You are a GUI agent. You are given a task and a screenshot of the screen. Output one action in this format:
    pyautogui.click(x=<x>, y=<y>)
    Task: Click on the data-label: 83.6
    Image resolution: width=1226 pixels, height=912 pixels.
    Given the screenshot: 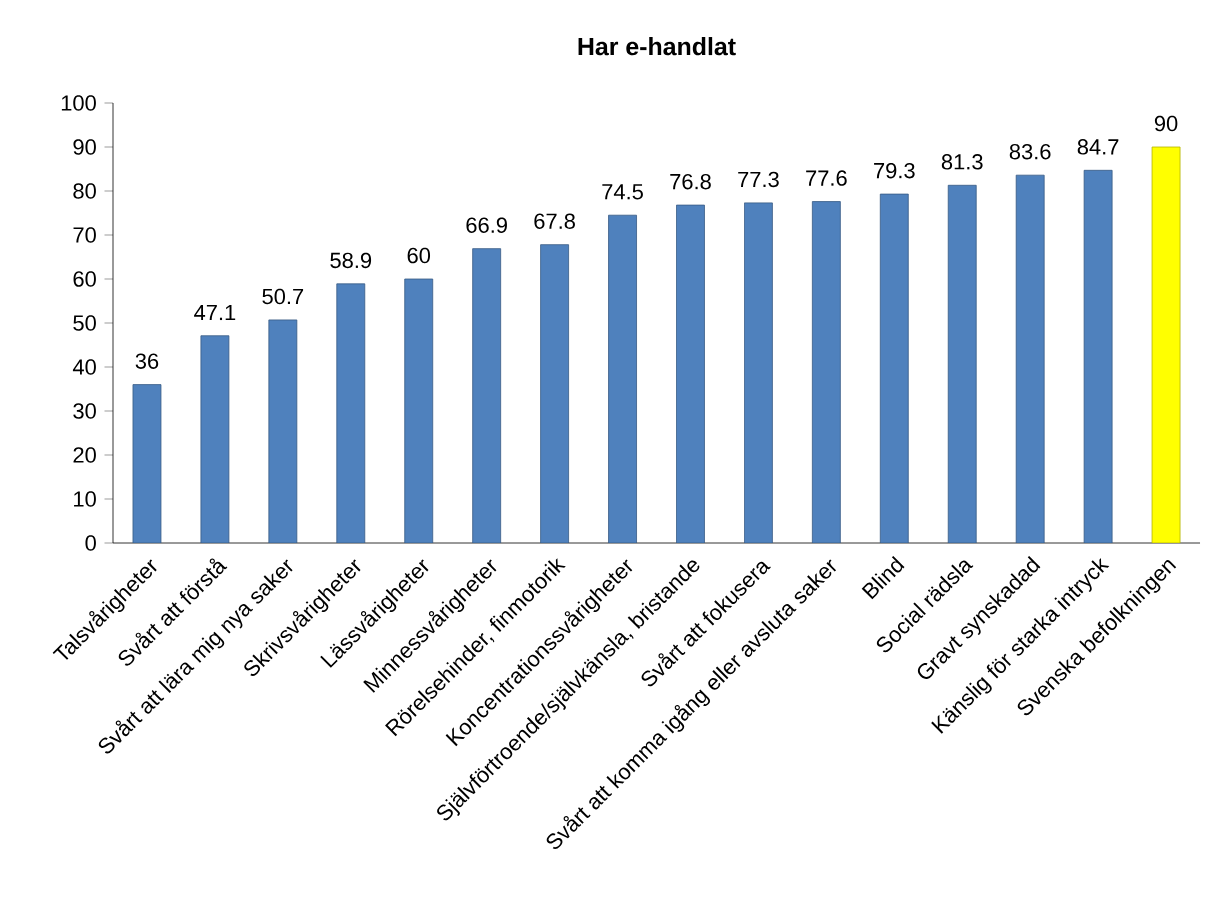 What is the action you would take?
    pyautogui.click(x=1030, y=151)
    